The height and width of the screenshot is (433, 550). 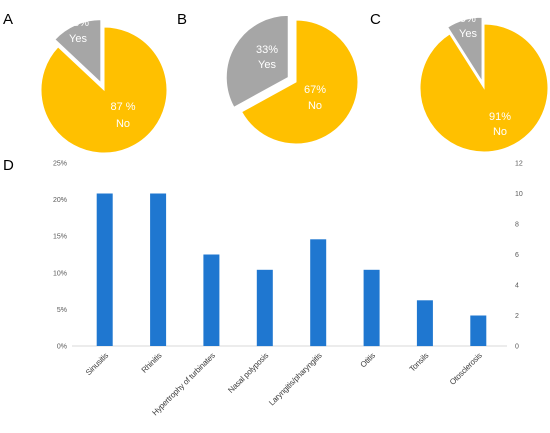 I want to click on category-label: Otosclerosis, so click(x=466, y=369).